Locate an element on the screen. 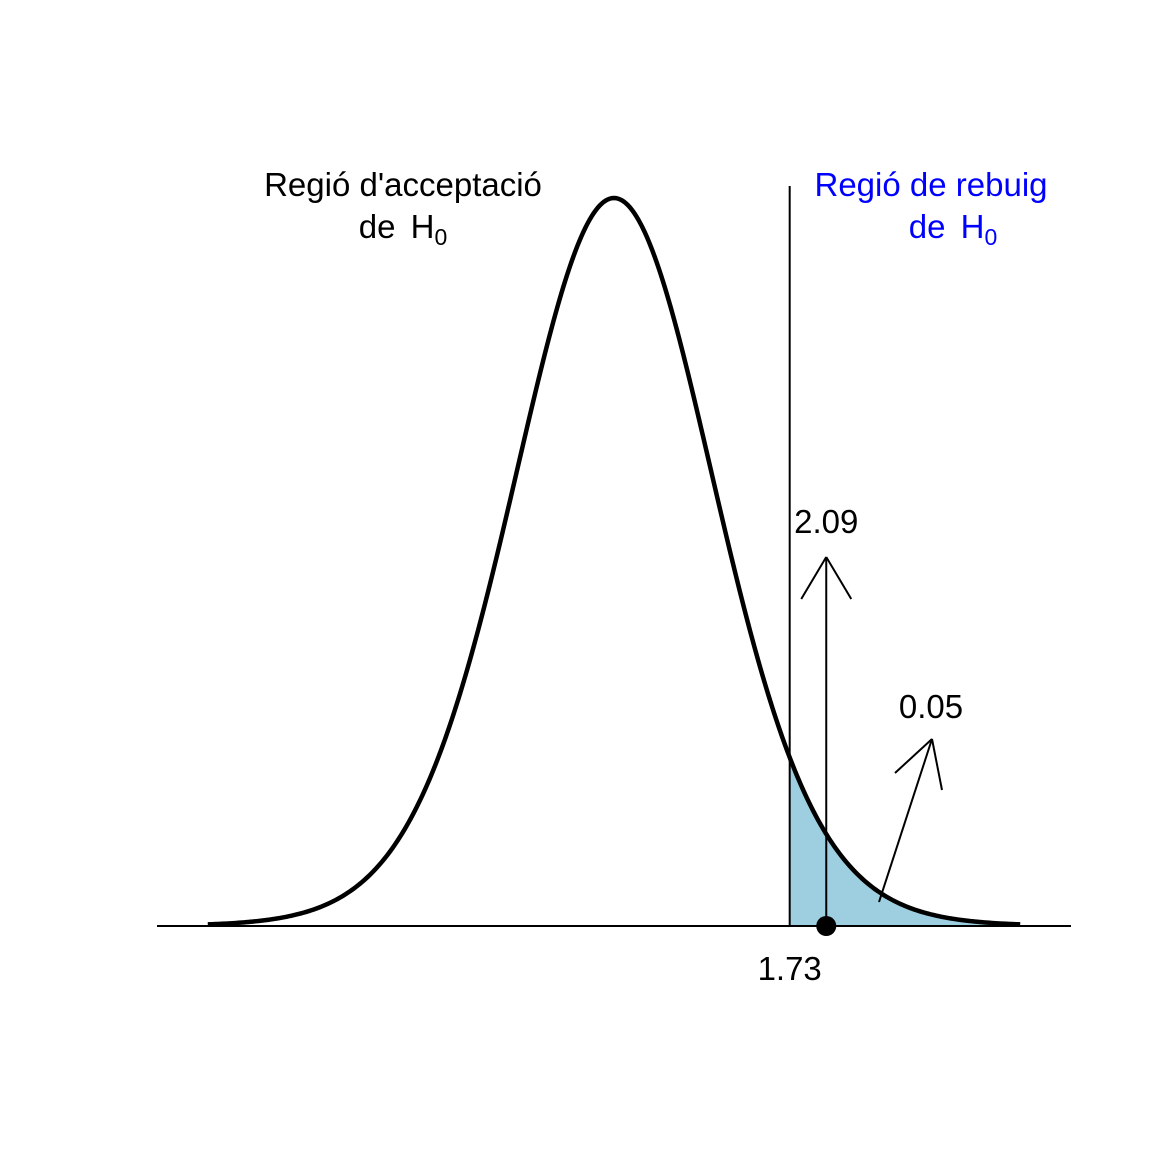 This screenshot has width=1152, height=1152. rejection-h-subscript: 0 is located at coordinates (990, 237).